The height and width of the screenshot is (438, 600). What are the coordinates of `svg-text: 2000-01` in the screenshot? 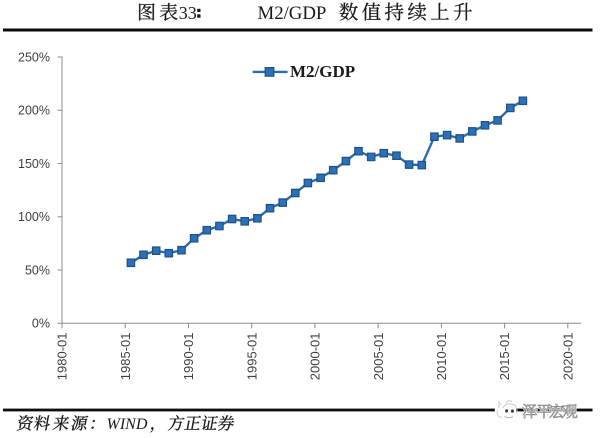 It's located at (315, 356).